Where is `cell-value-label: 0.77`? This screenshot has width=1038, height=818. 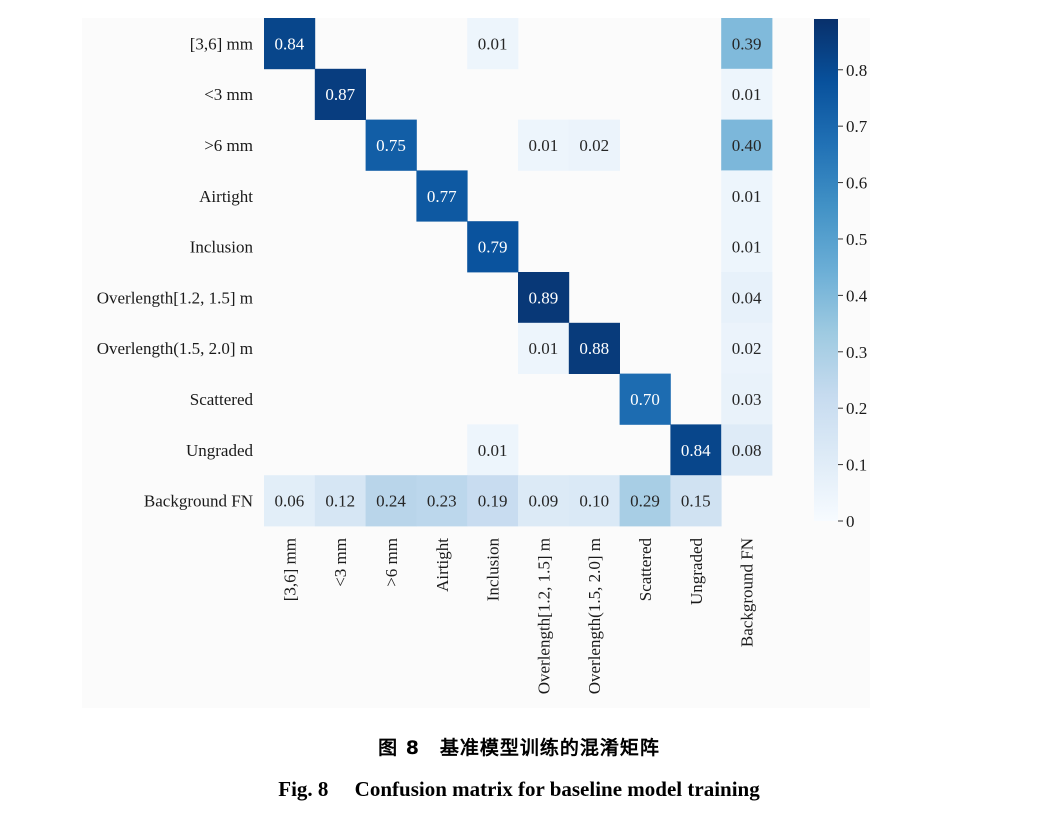
cell-value-label: 0.77 is located at coordinates (442, 196).